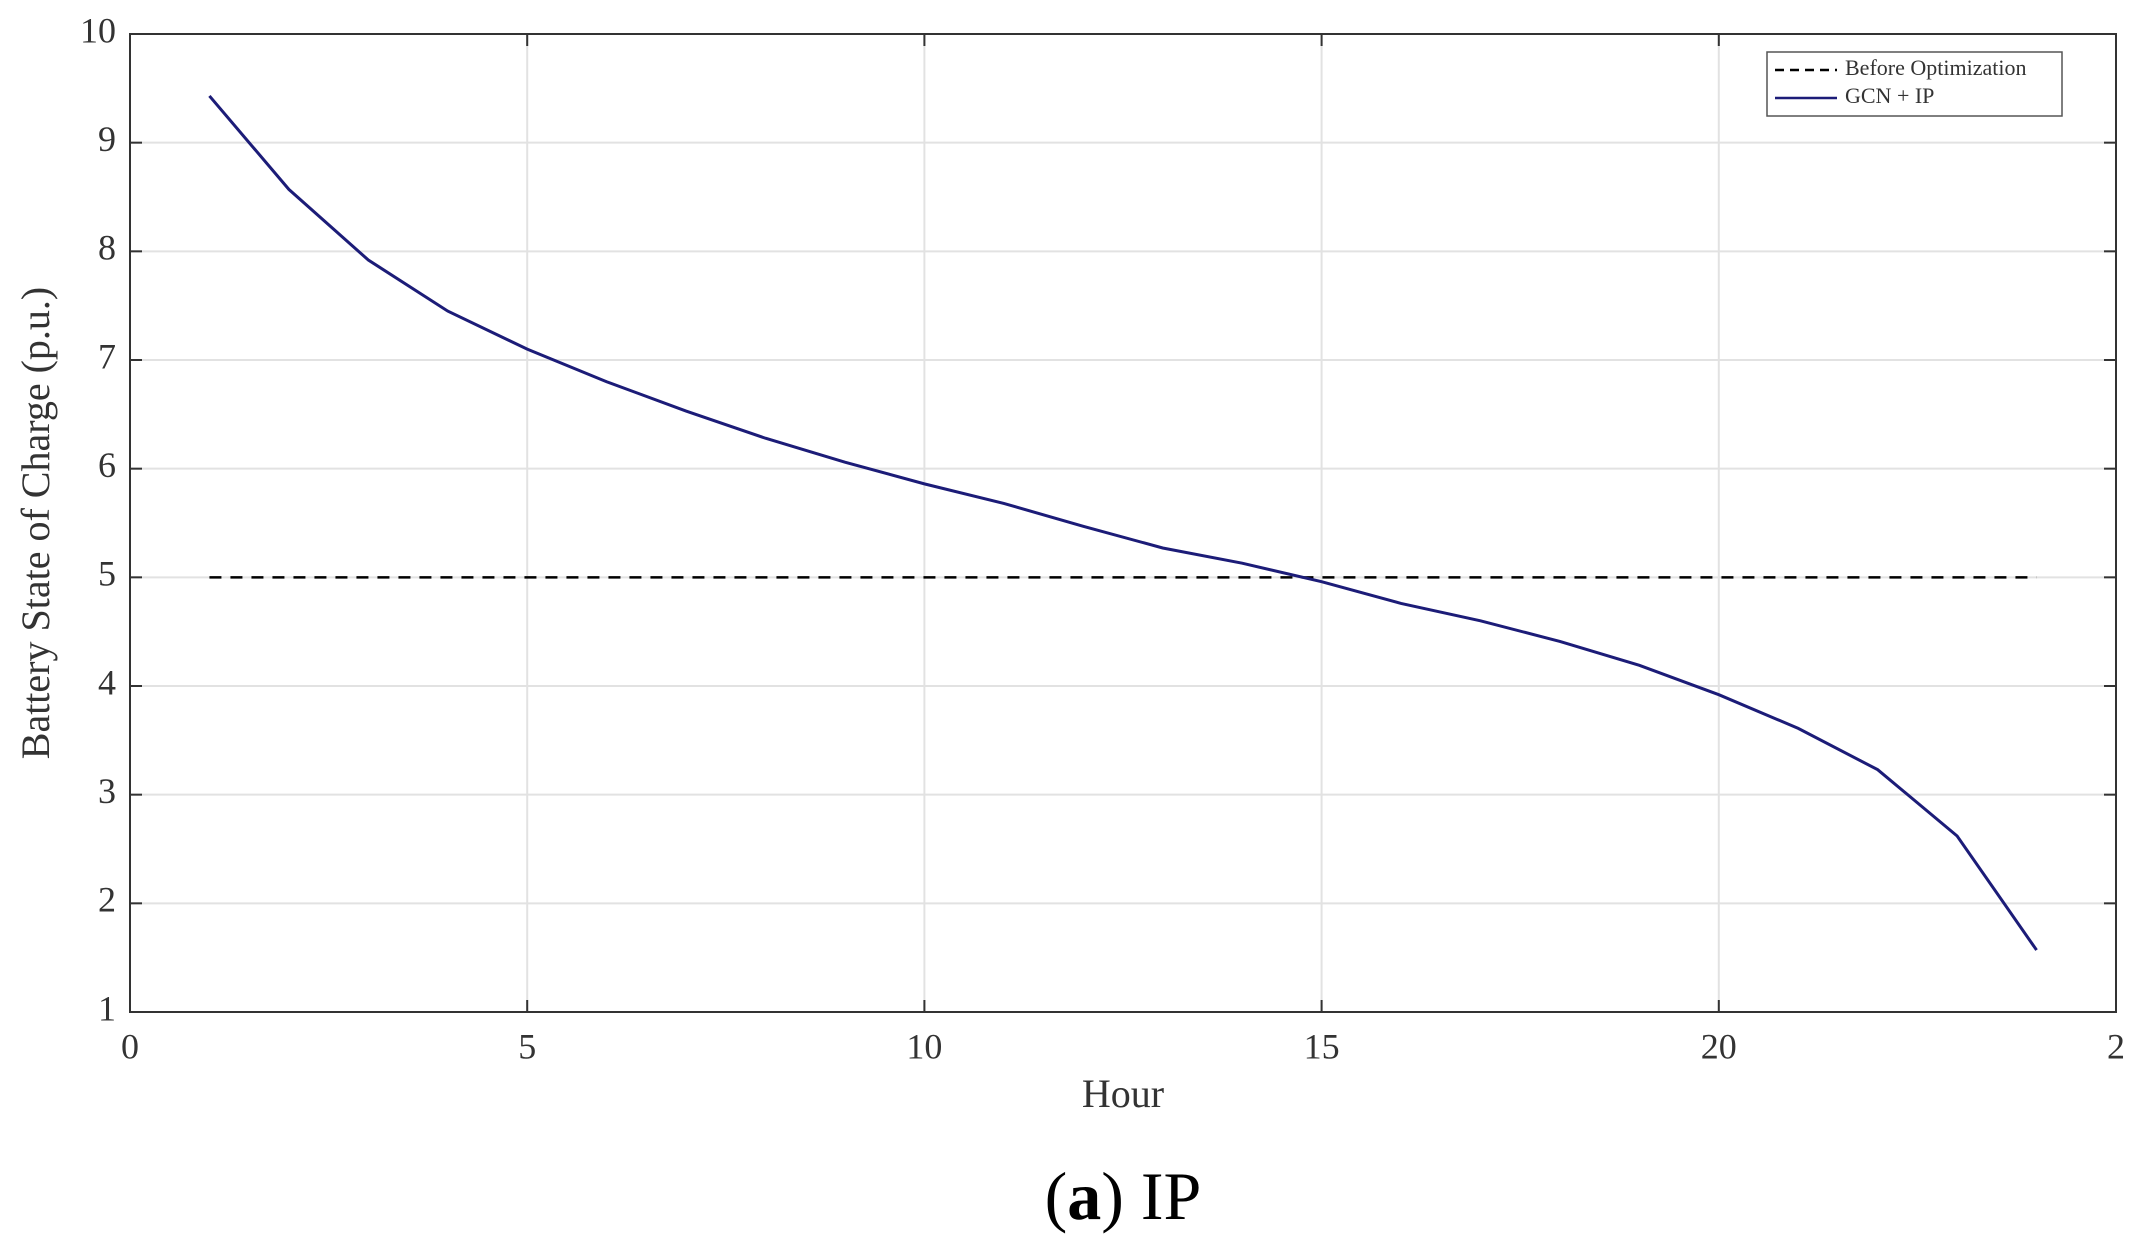 The height and width of the screenshot is (1259, 2132). What do you see at coordinates (107, 248) in the screenshot?
I see `y-tick-label: 8` at bounding box center [107, 248].